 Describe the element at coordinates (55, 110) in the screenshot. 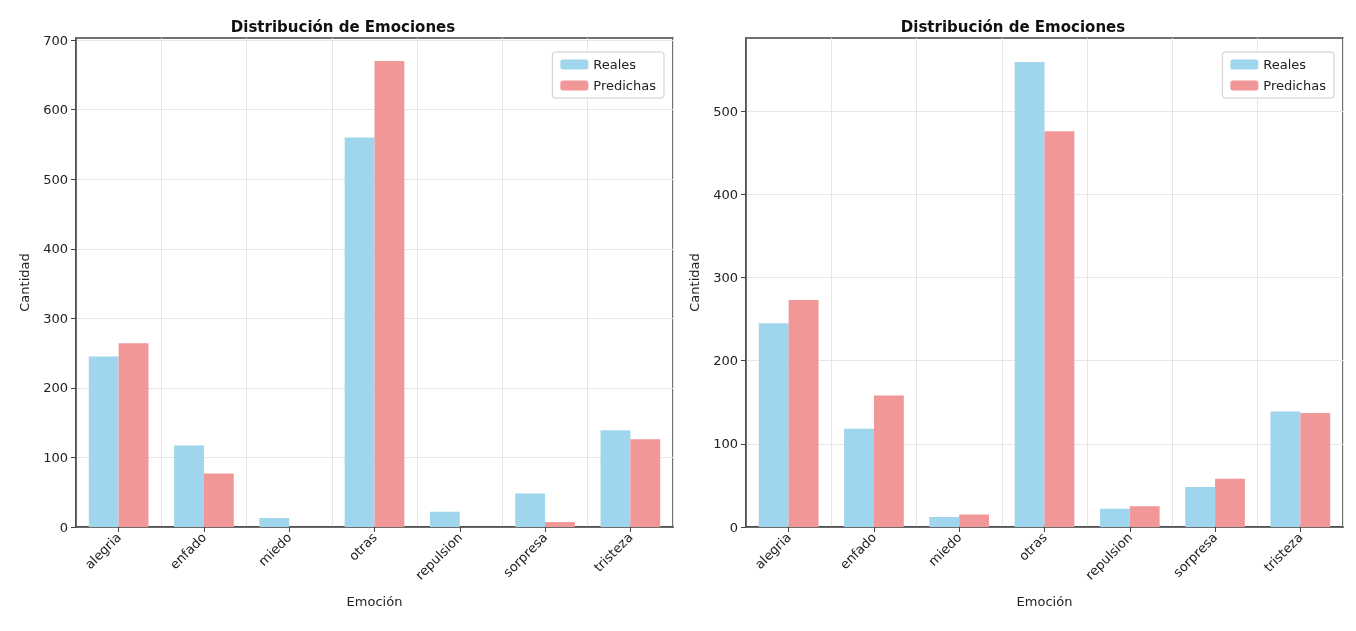

I see `y-tick-label: 600` at that location.